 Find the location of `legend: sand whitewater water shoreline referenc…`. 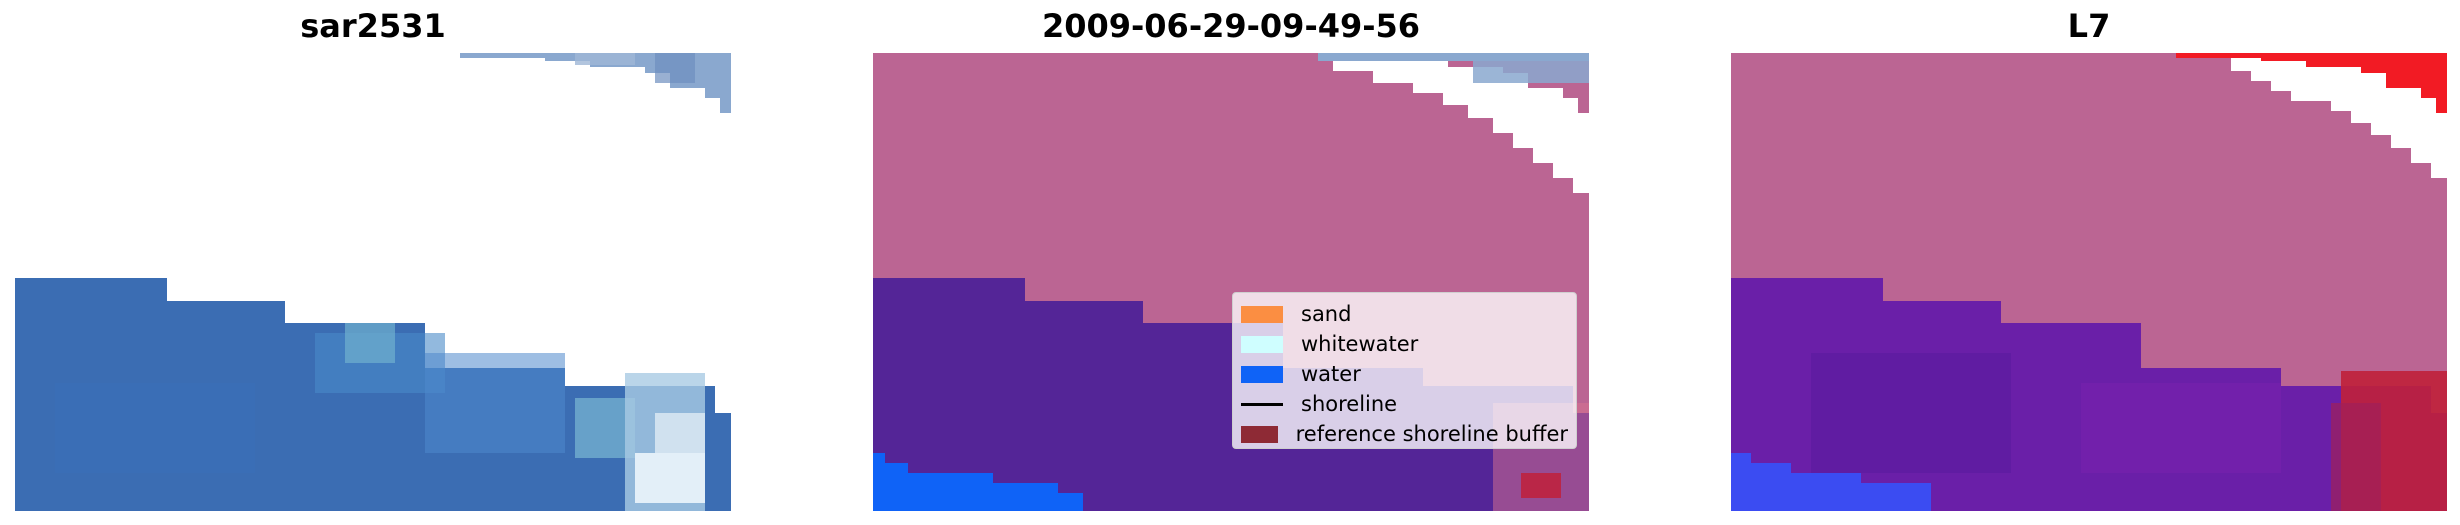

legend: sand whitewater water shoreline referenc… is located at coordinates (1404, 370).